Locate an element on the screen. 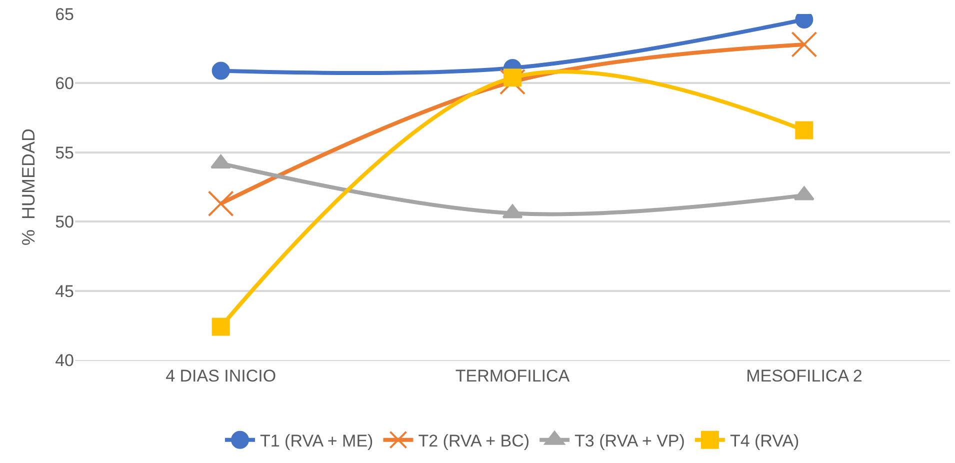 The width and height of the screenshot is (955, 463). legend-label: T3 (RVA + VP) is located at coordinates (629, 440).